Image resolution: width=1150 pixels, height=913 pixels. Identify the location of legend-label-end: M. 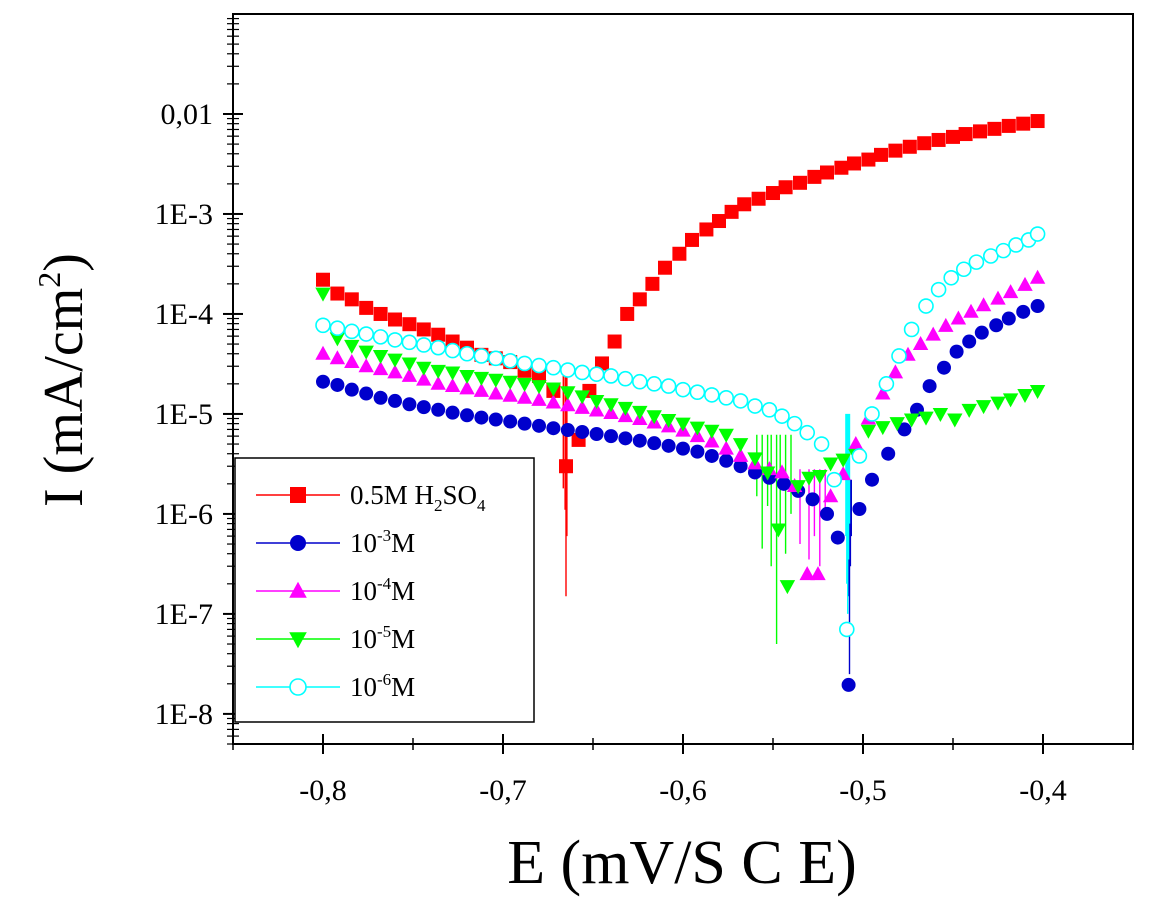
(403, 543).